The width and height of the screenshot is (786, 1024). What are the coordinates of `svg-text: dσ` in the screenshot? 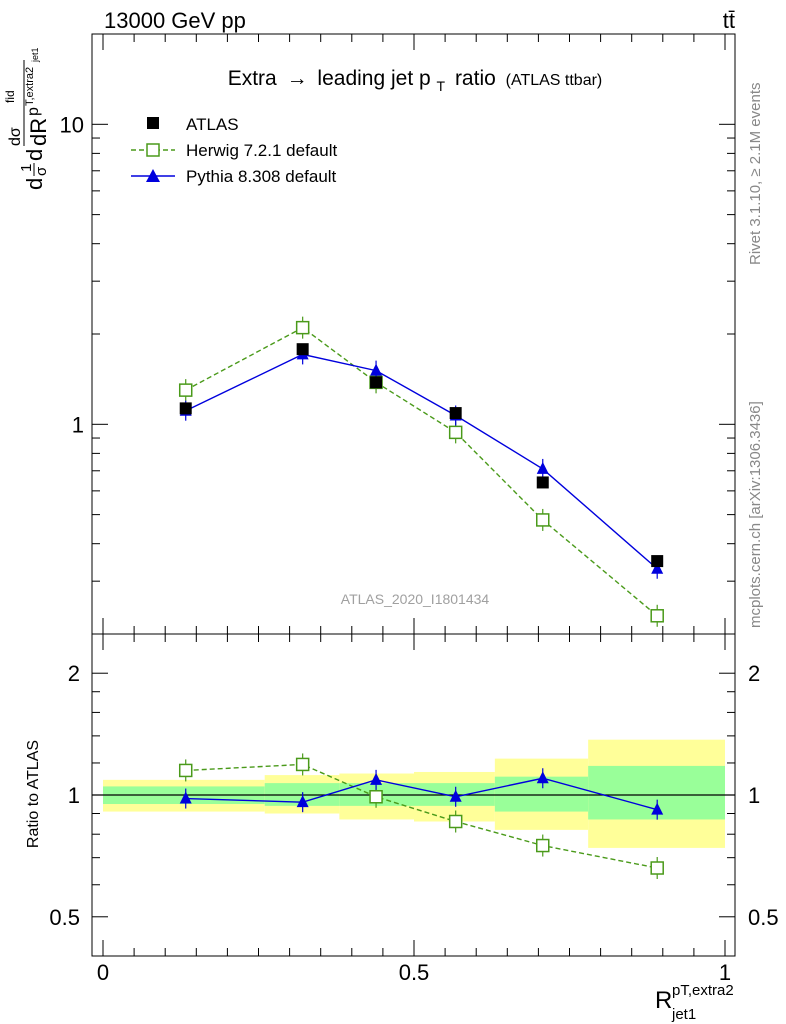 It's located at (15, 136).